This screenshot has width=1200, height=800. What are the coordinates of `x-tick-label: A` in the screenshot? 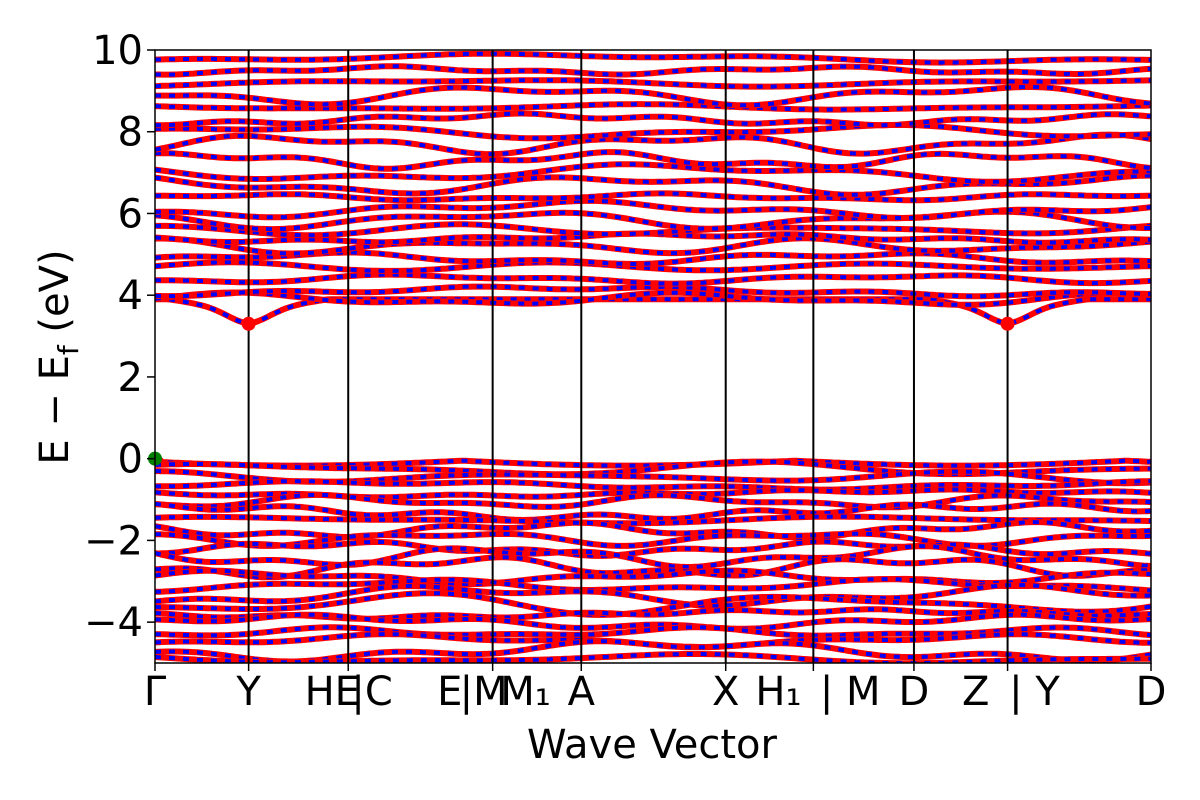 It's located at (582, 692).